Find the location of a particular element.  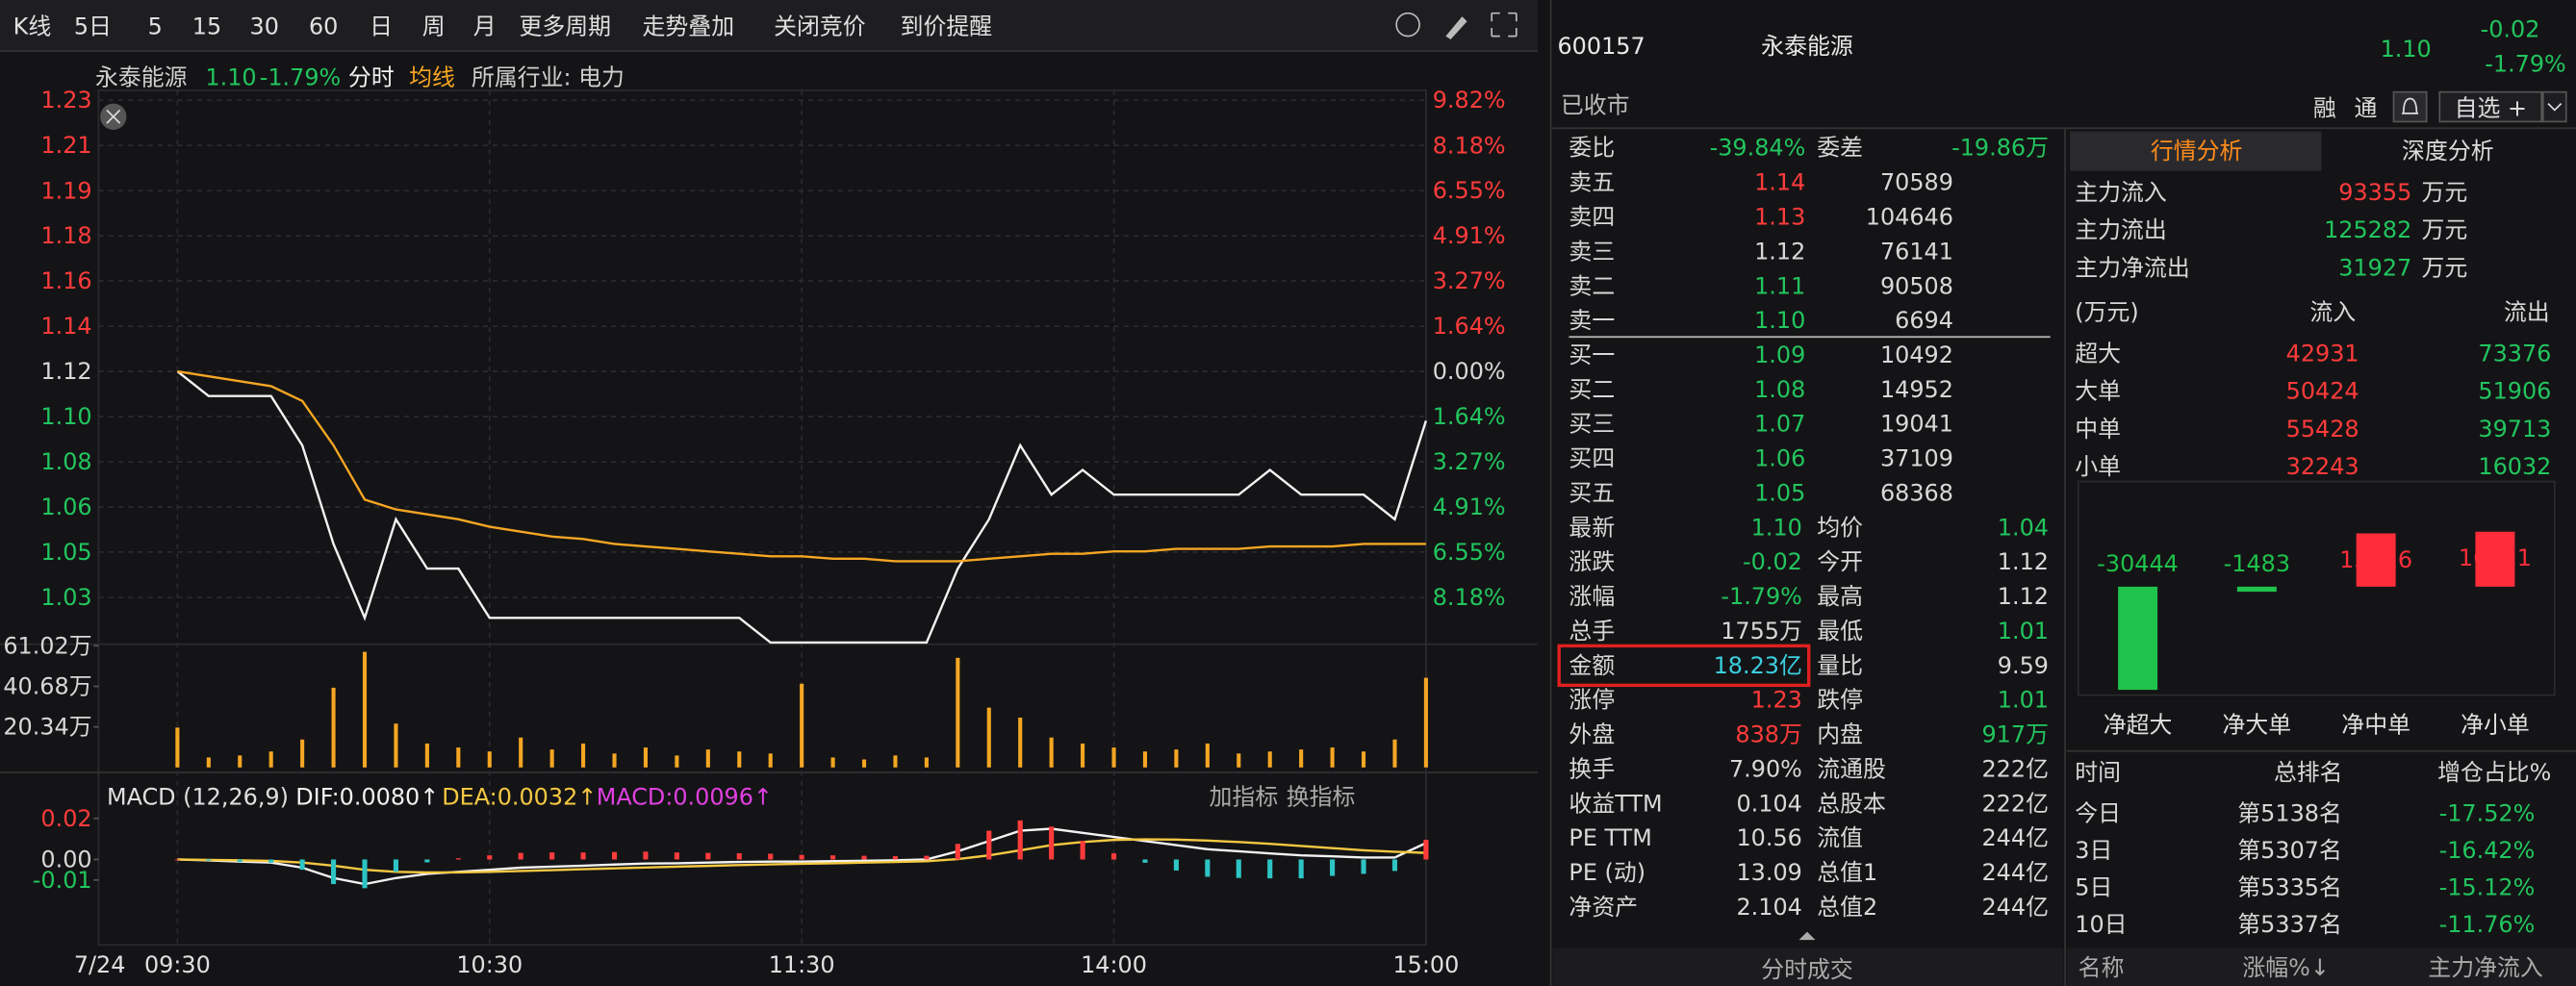

toolbar-item: 15 is located at coordinates (206, 26).